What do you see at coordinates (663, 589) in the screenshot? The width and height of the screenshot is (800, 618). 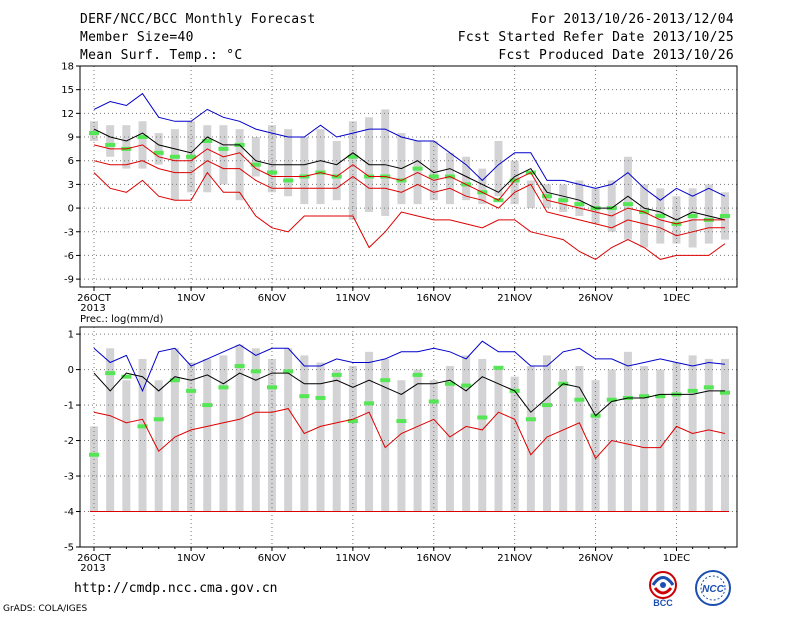 I see `bcc-logo: BCC` at bounding box center [663, 589].